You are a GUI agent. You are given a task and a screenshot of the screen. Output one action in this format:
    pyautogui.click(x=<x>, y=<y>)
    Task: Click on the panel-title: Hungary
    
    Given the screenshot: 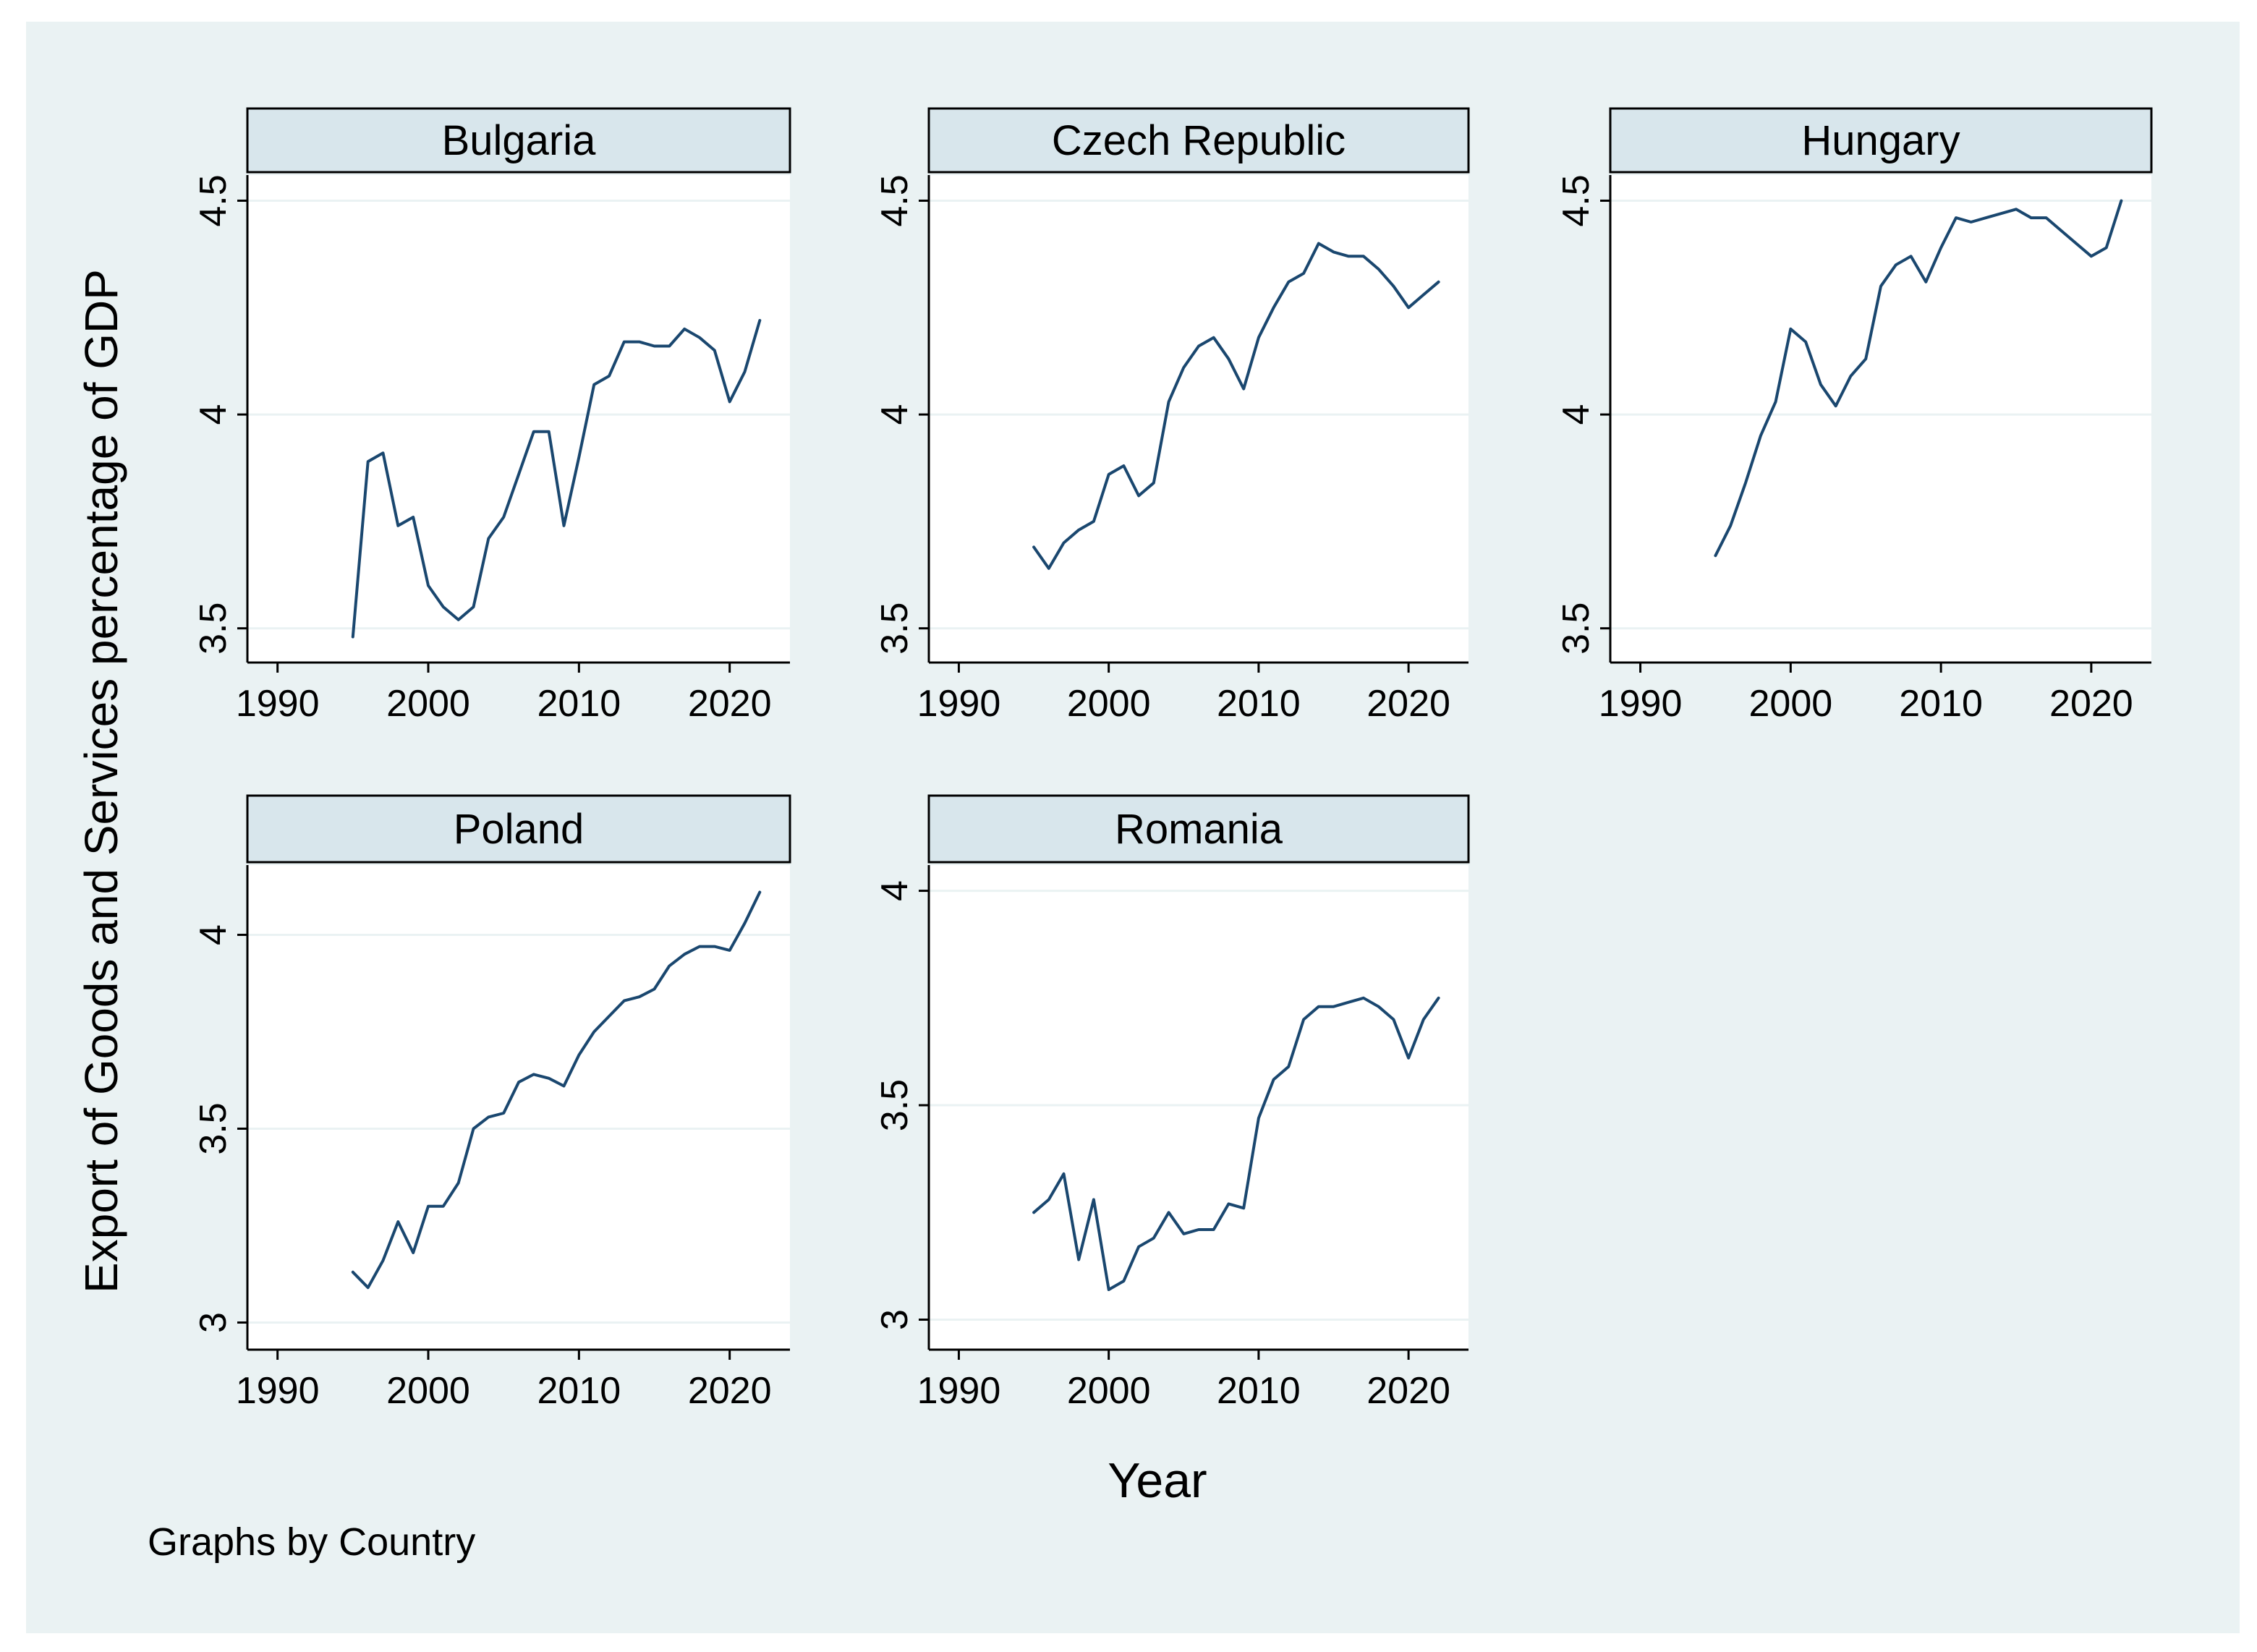 What is the action you would take?
    pyautogui.click(x=1880, y=140)
    